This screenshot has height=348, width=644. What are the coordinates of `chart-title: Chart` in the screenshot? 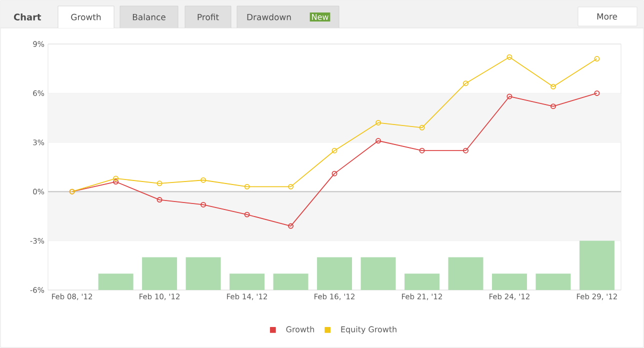 It's located at (28, 17).